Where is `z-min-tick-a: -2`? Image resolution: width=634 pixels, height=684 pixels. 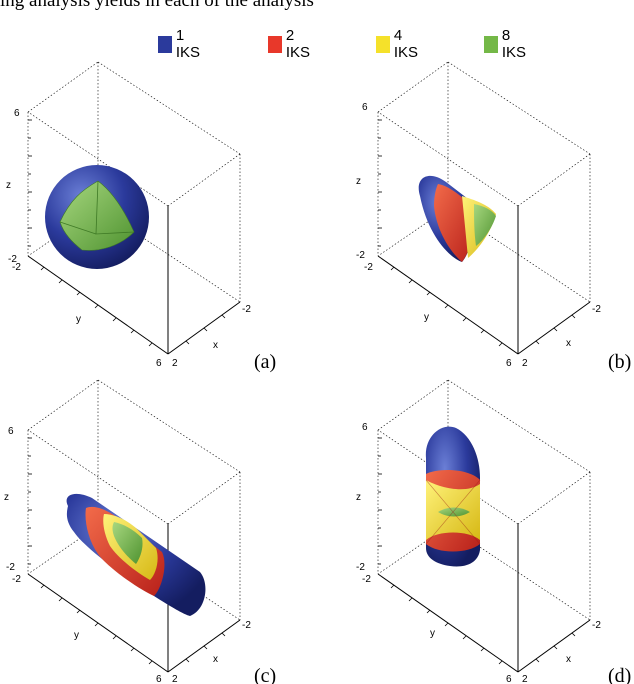 z-min-tick-a: -2 is located at coordinates (12, 259).